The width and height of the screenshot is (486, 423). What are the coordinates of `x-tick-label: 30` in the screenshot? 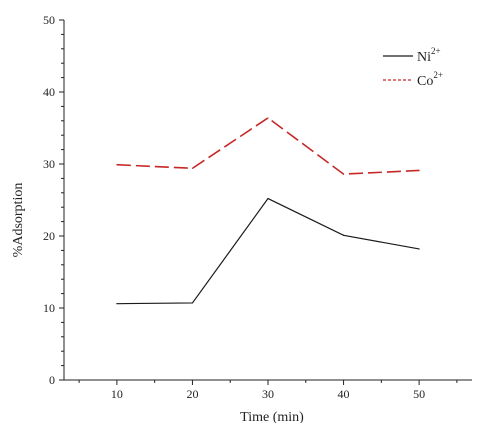 It's located at (268, 394).